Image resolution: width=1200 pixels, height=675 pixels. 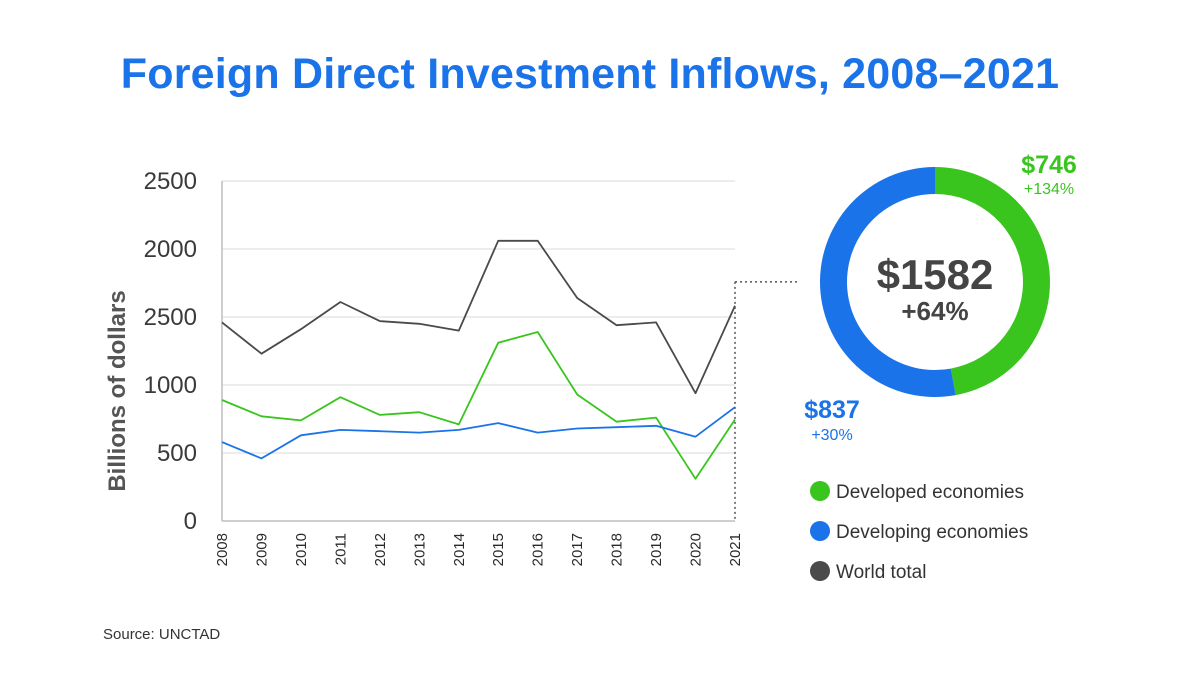 I want to click on x-tick-label: 2009, so click(x=261, y=549).